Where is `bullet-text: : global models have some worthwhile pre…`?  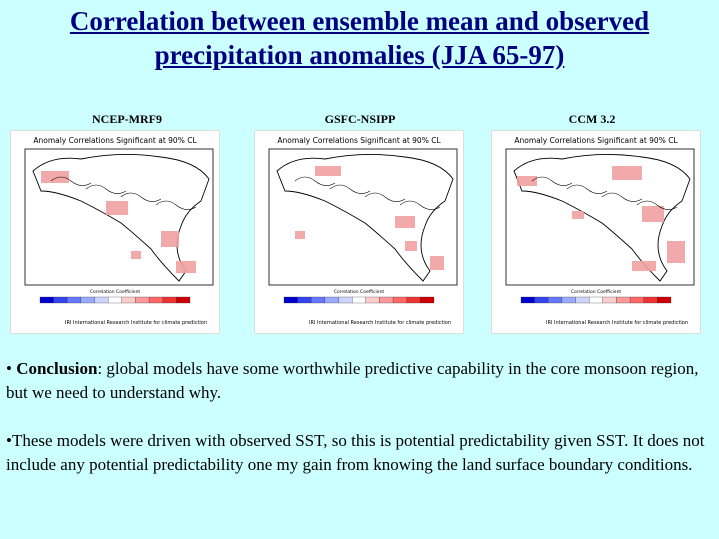
bullet-text: : global models have some worthwhile pre… is located at coordinates (352, 380).